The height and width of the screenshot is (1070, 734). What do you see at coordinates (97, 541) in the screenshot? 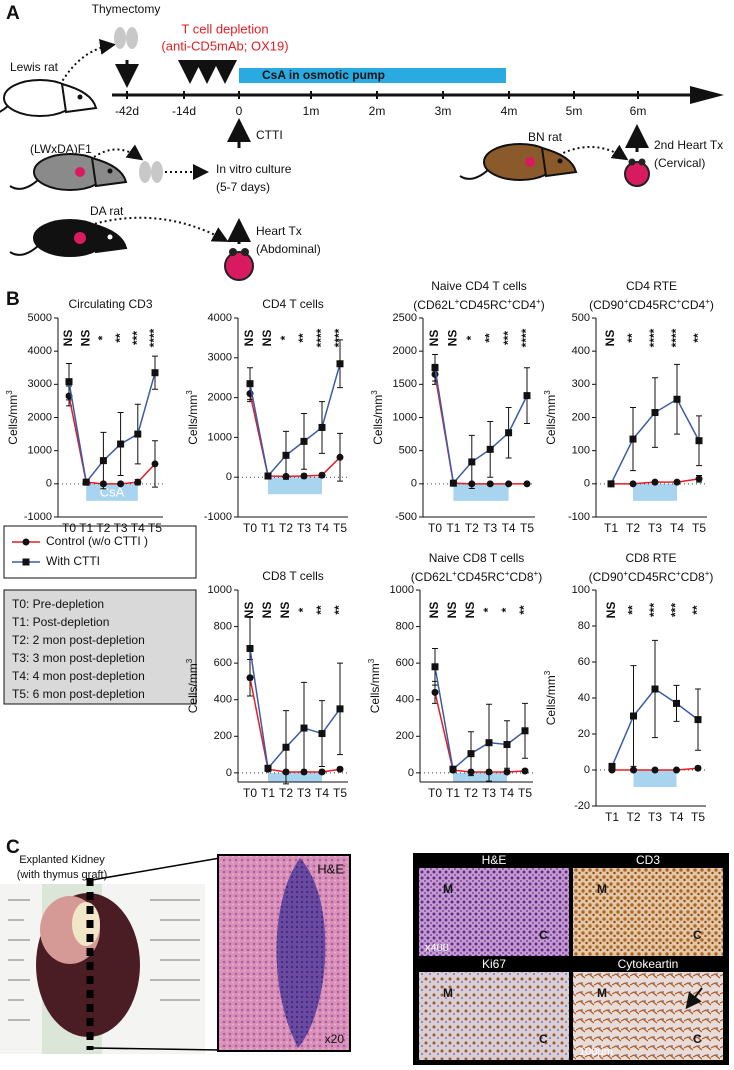
I see `legend-label: Control (w/o CTTI )` at bounding box center [97, 541].